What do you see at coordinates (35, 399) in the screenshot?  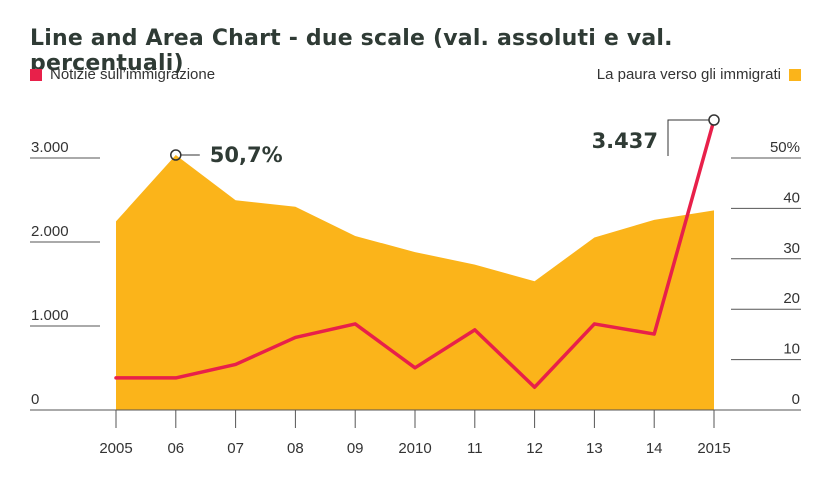 I see `left-tick-label: 0` at bounding box center [35, 399].